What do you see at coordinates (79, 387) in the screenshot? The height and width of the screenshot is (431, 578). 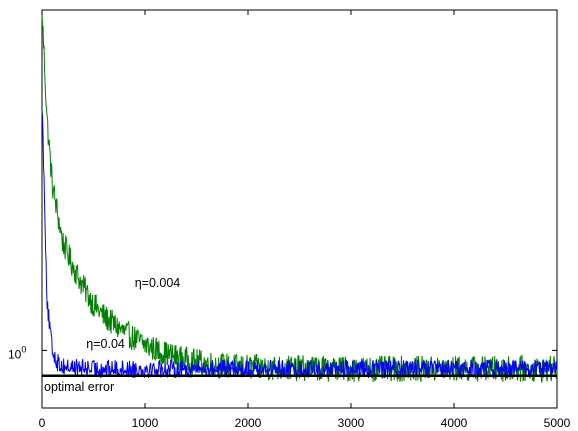 I see `optimal-error-label: optimal error` at bounding box center [79, 387].